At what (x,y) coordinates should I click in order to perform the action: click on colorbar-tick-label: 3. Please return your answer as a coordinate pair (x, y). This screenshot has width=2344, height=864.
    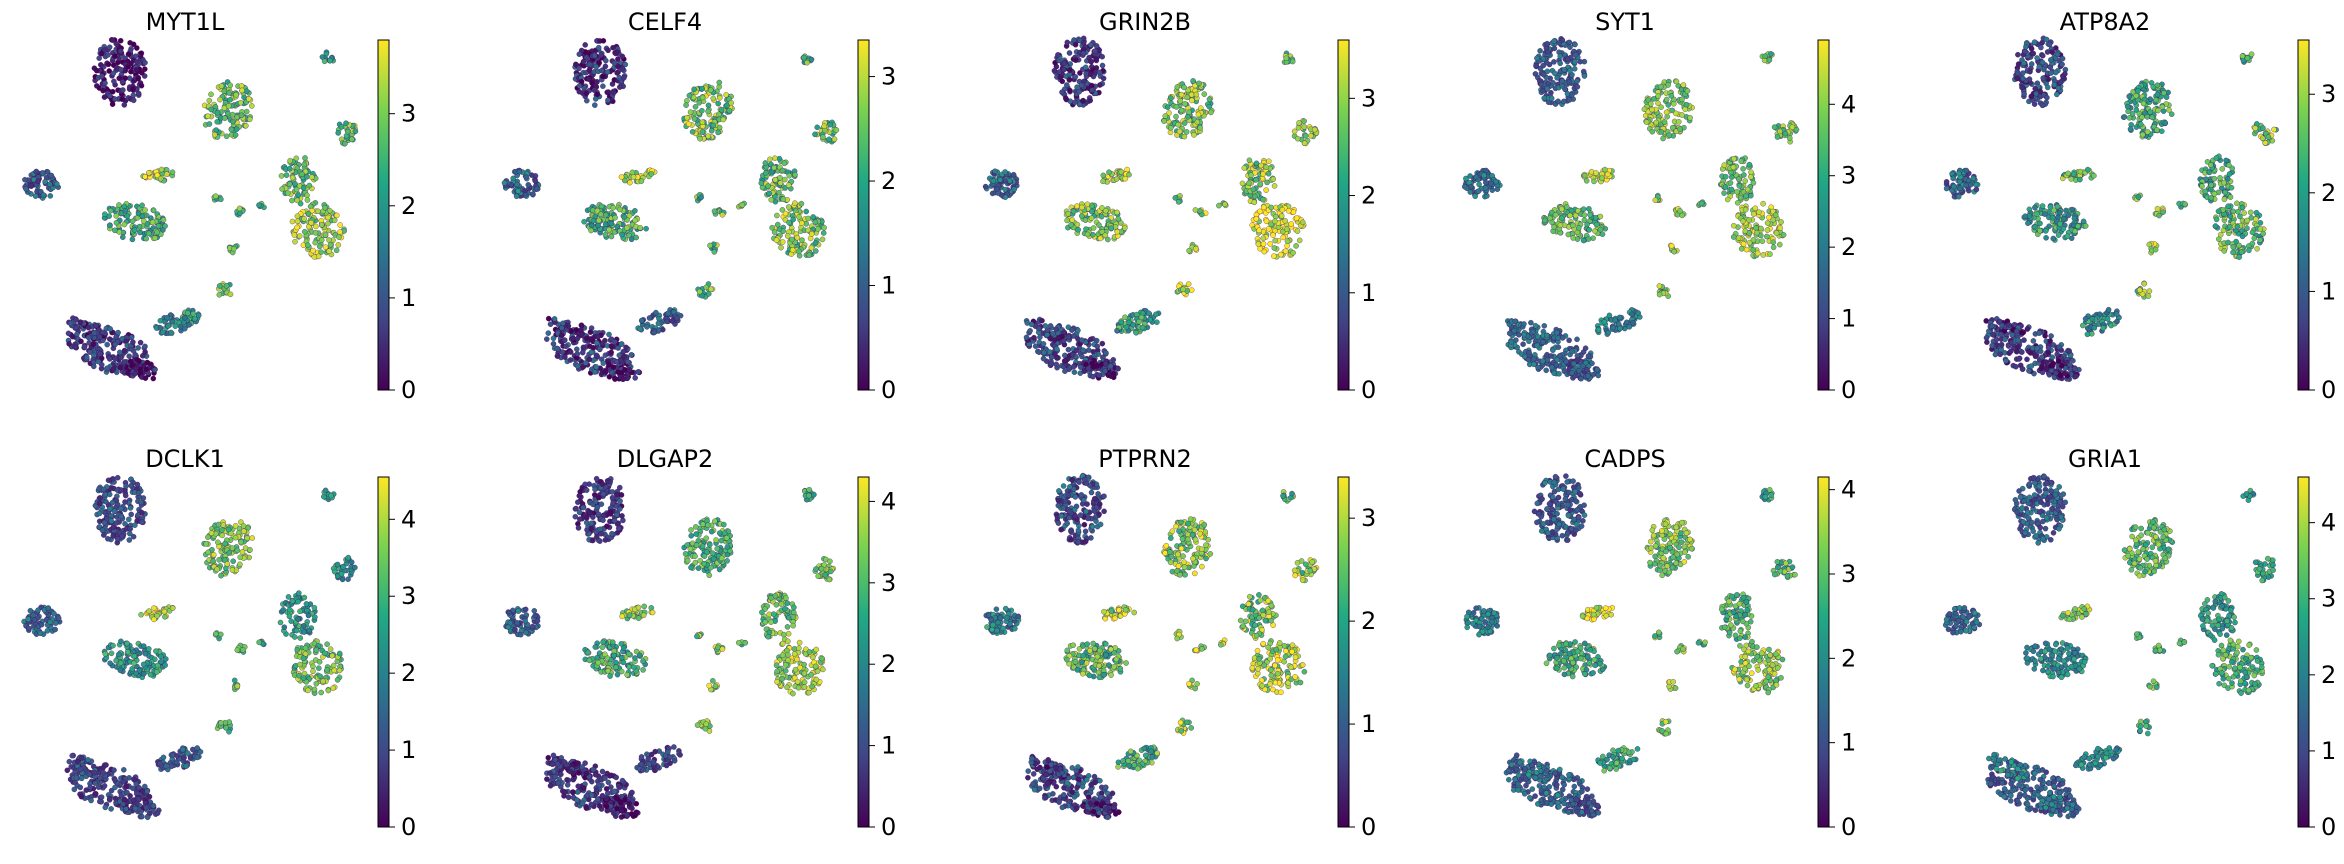
    Looking at the image, I should click on (408, 114).